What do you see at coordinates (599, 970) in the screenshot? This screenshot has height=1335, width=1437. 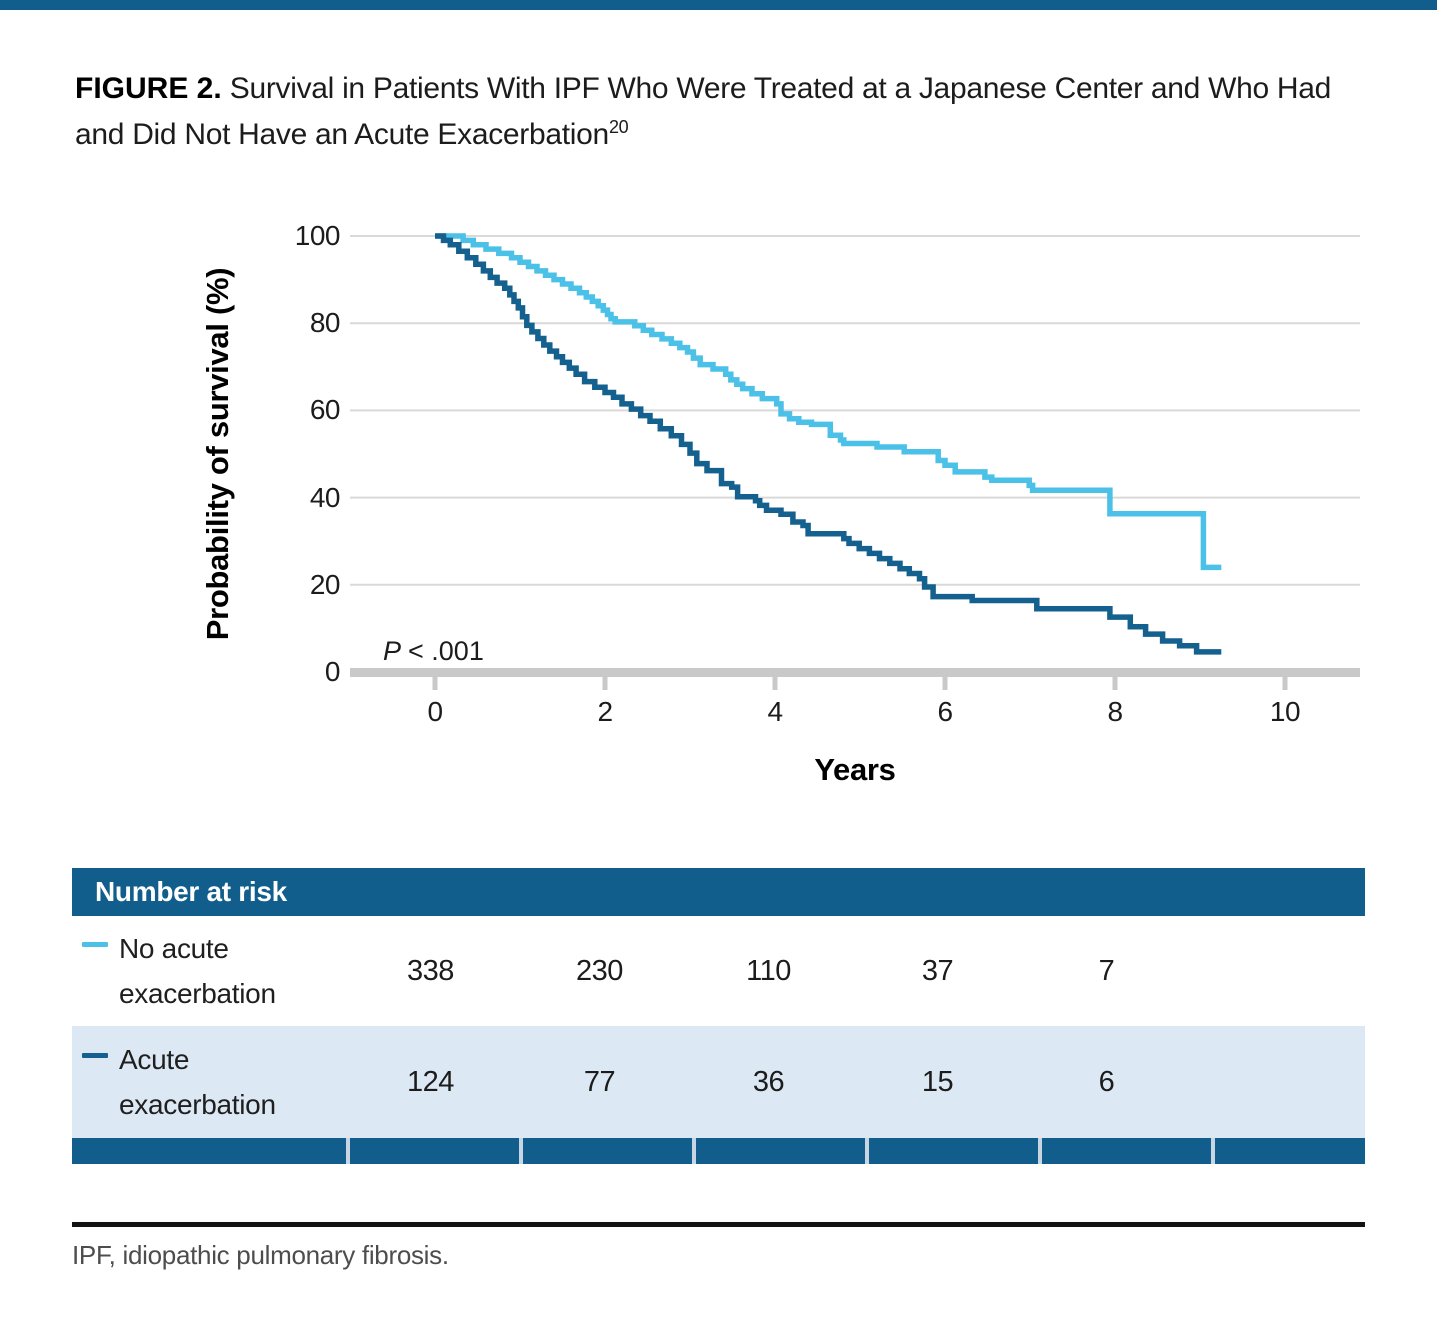 I see `risk-value: 230` at bounding box center [599, 970].